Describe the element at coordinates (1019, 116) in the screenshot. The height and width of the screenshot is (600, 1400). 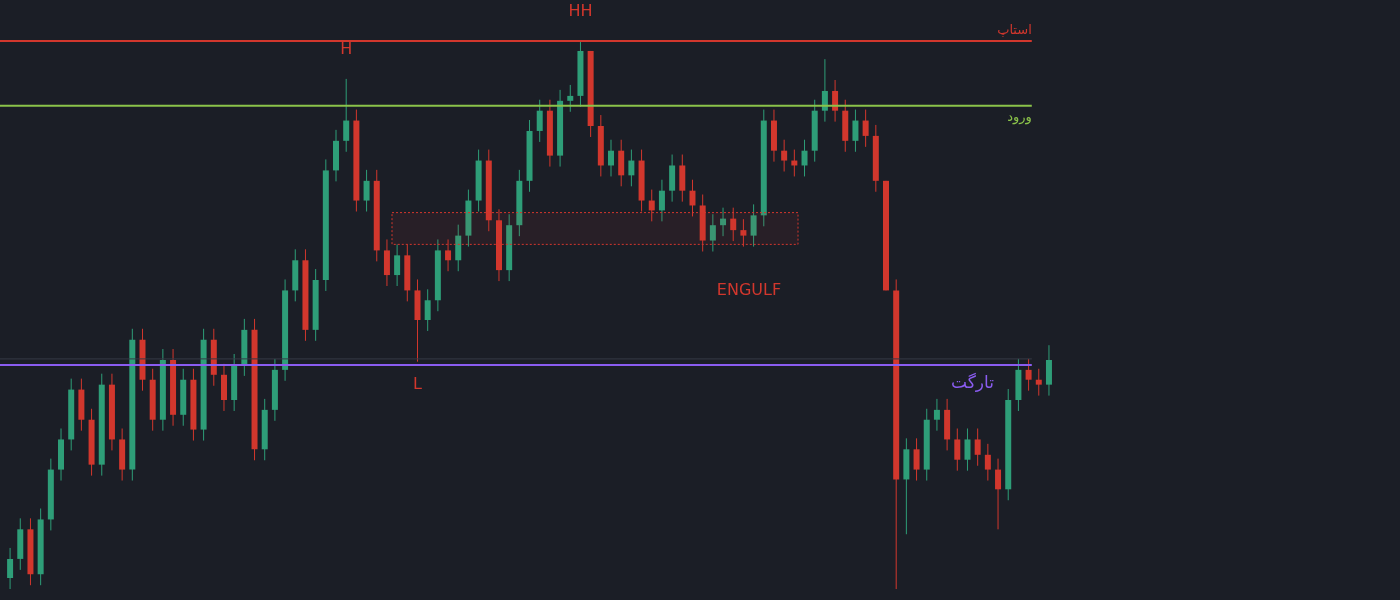
I see `ref-line-label: ورود` at that location.